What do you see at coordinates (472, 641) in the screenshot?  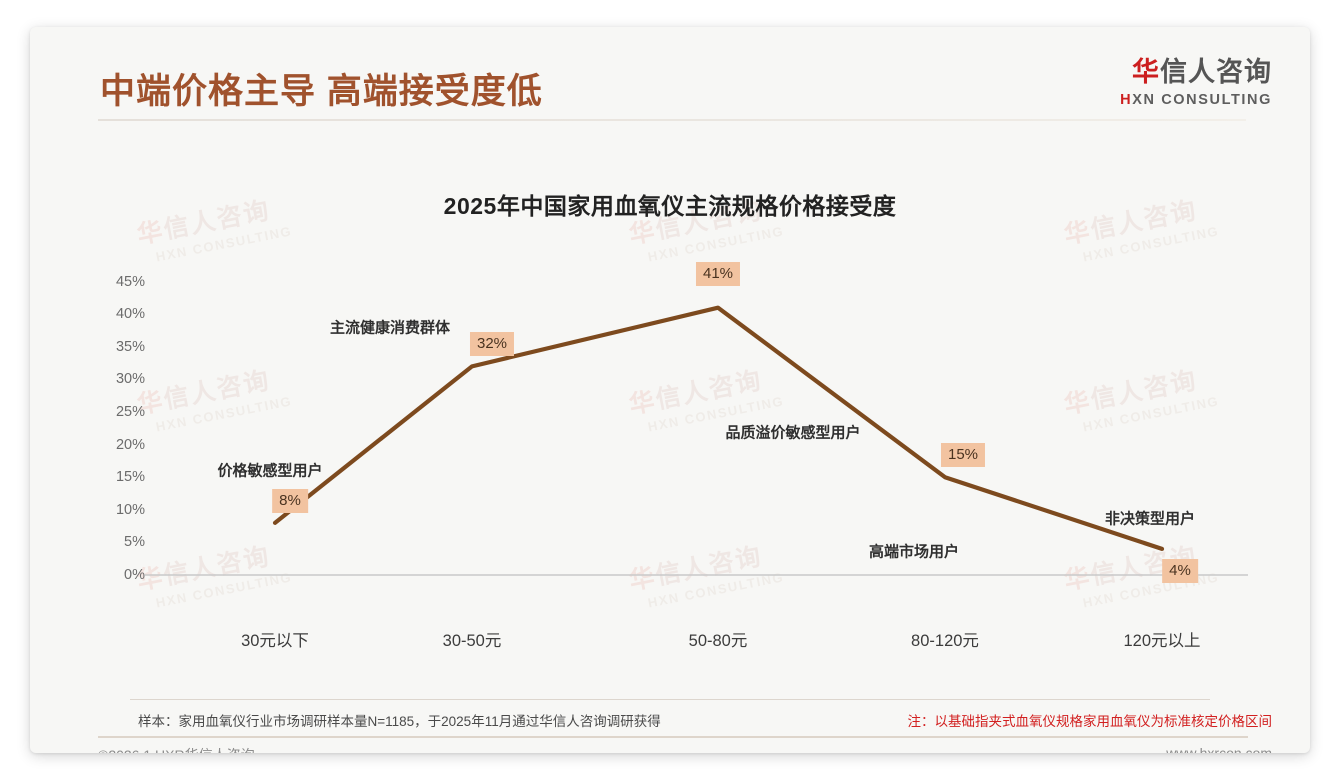 I see `x-axis-tick: 30-50元` at bounding box center [472, 641].